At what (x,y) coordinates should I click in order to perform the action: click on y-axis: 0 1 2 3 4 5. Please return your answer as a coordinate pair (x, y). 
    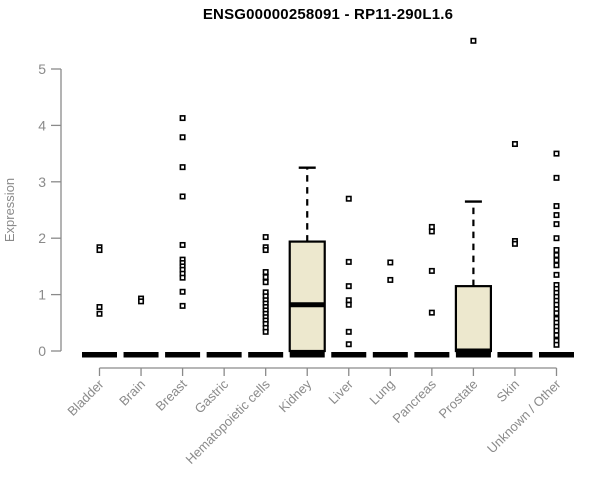
    Looking at the image, I should click on (50, 210).